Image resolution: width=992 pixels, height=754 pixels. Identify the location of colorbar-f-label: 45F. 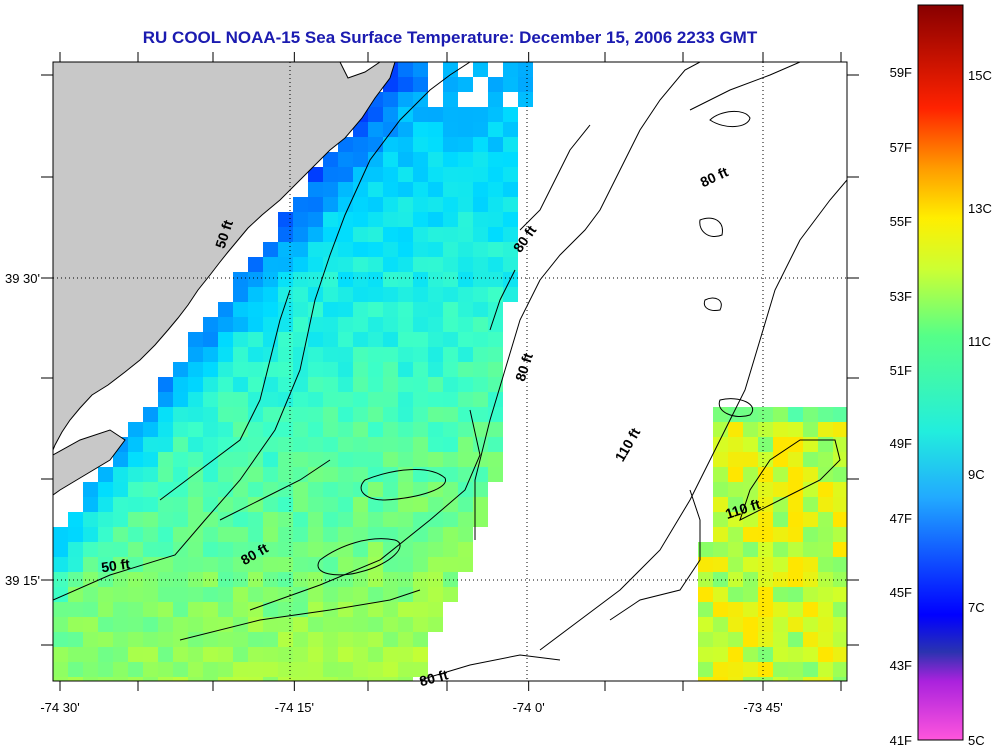
(901, 592).